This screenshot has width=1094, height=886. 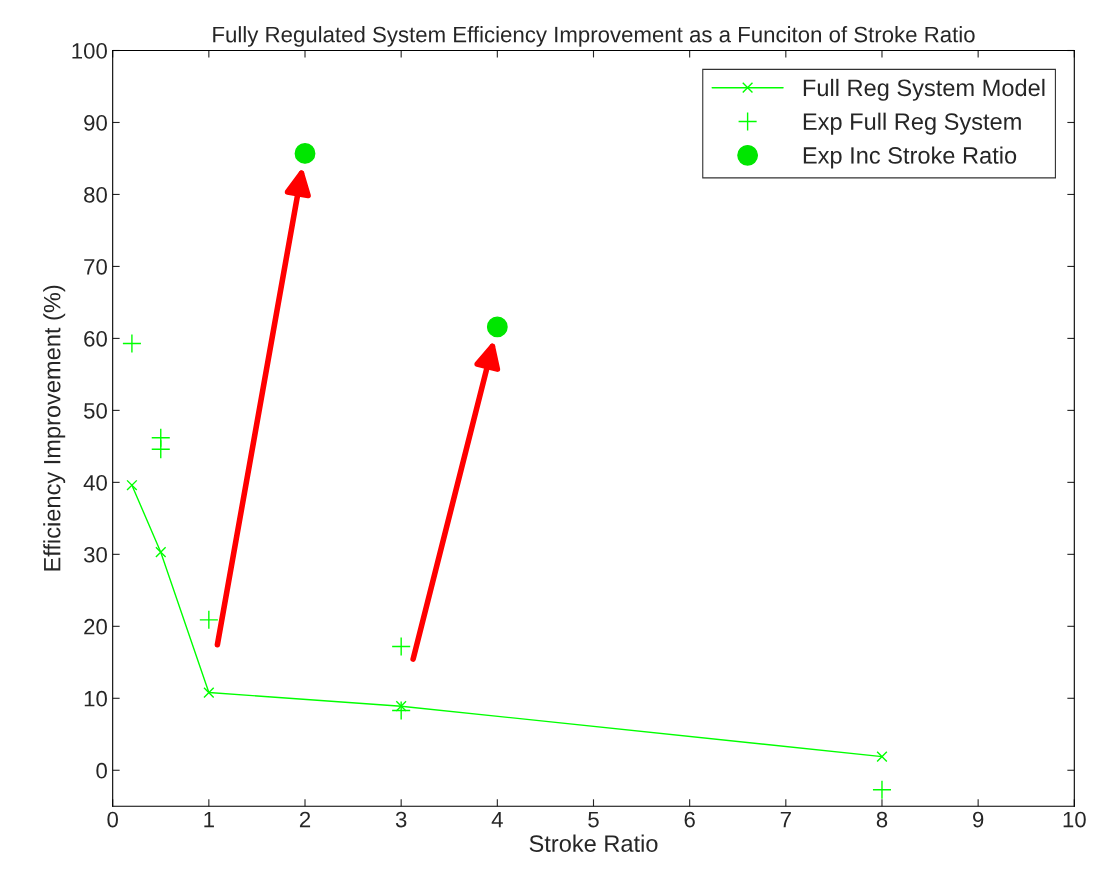 What do you see at coordinates (95, 338) in the screenshot?
I see `y-tick-label: 60` at bounding box center [95, 338].